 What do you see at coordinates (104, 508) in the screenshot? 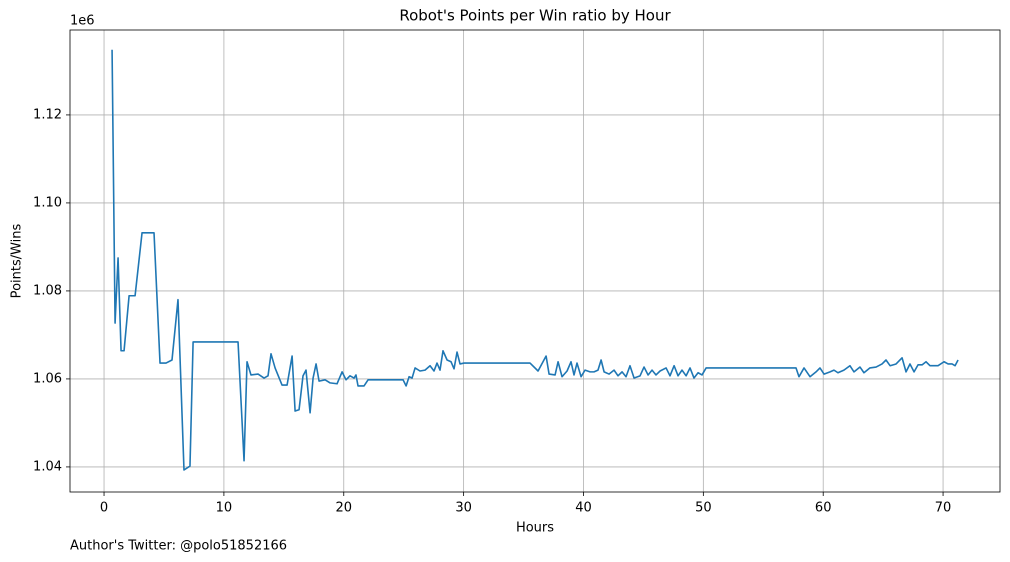
I see `x-tick-label: 0` at bounding box center [104, 508].